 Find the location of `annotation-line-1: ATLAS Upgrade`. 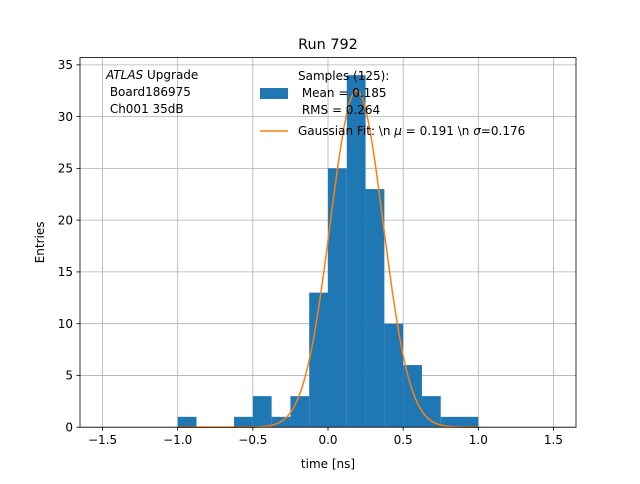

annotation-line-1: ATLAS Upgrade is located at coordinates (151, 75).